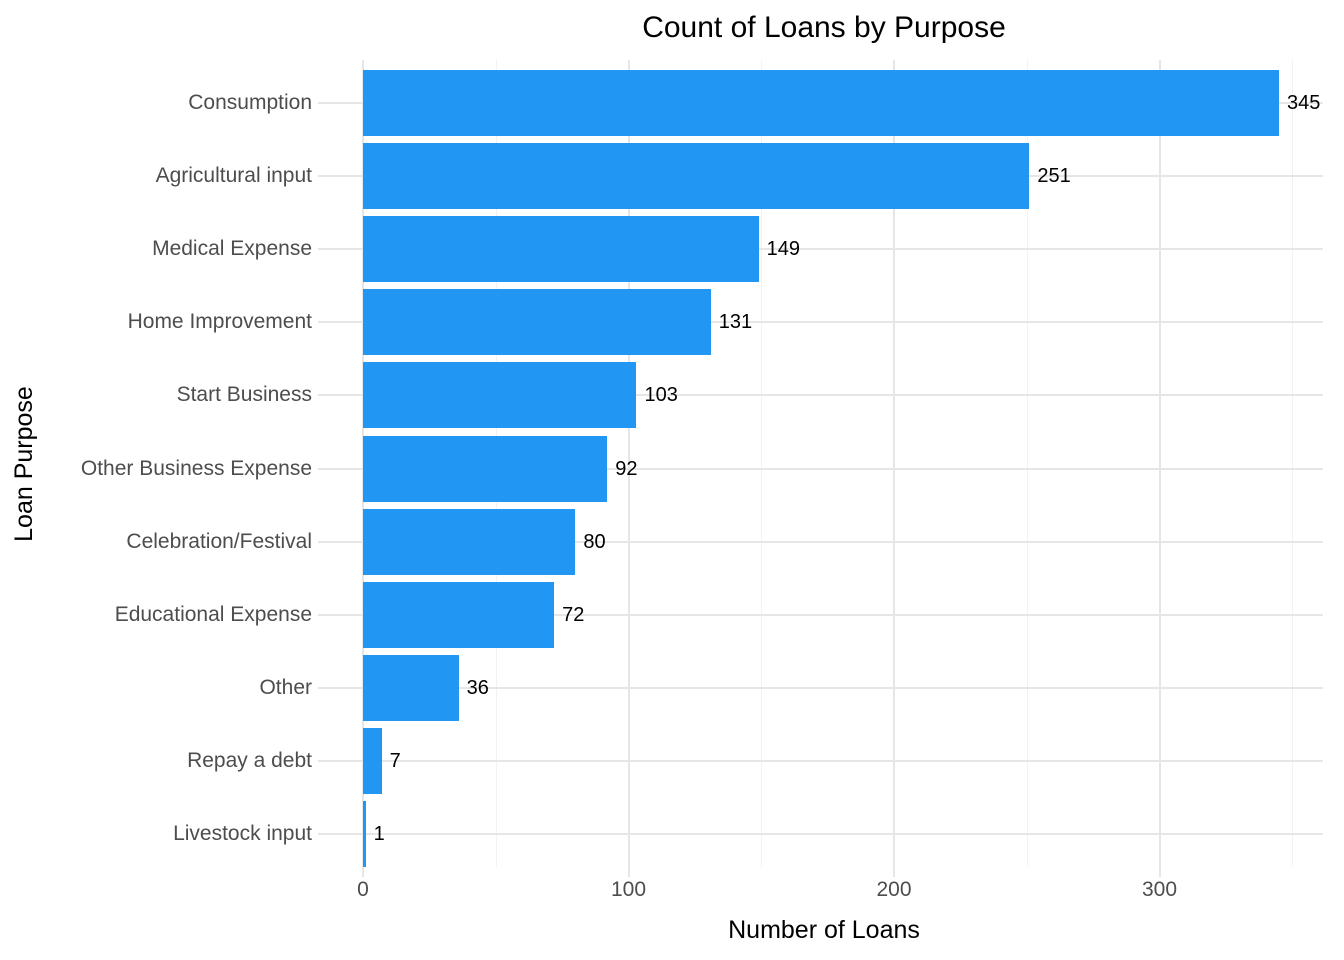 Image resolution: width=1344 pixels, height=960 pixels. I want to click on bar-value-label: 92, so click(626, 468).